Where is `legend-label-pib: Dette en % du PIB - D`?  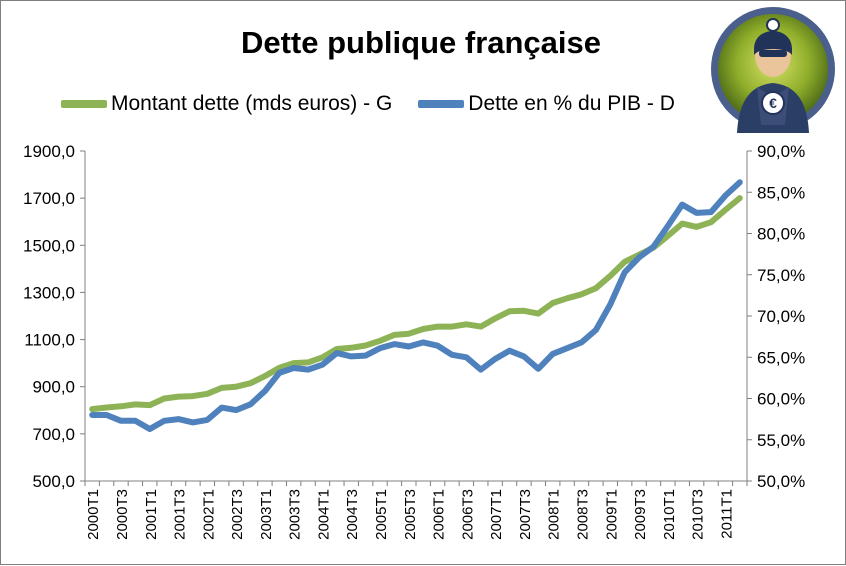
legend-label-pib: Dette en % du PIB - D is located at coordinates (571, 103).